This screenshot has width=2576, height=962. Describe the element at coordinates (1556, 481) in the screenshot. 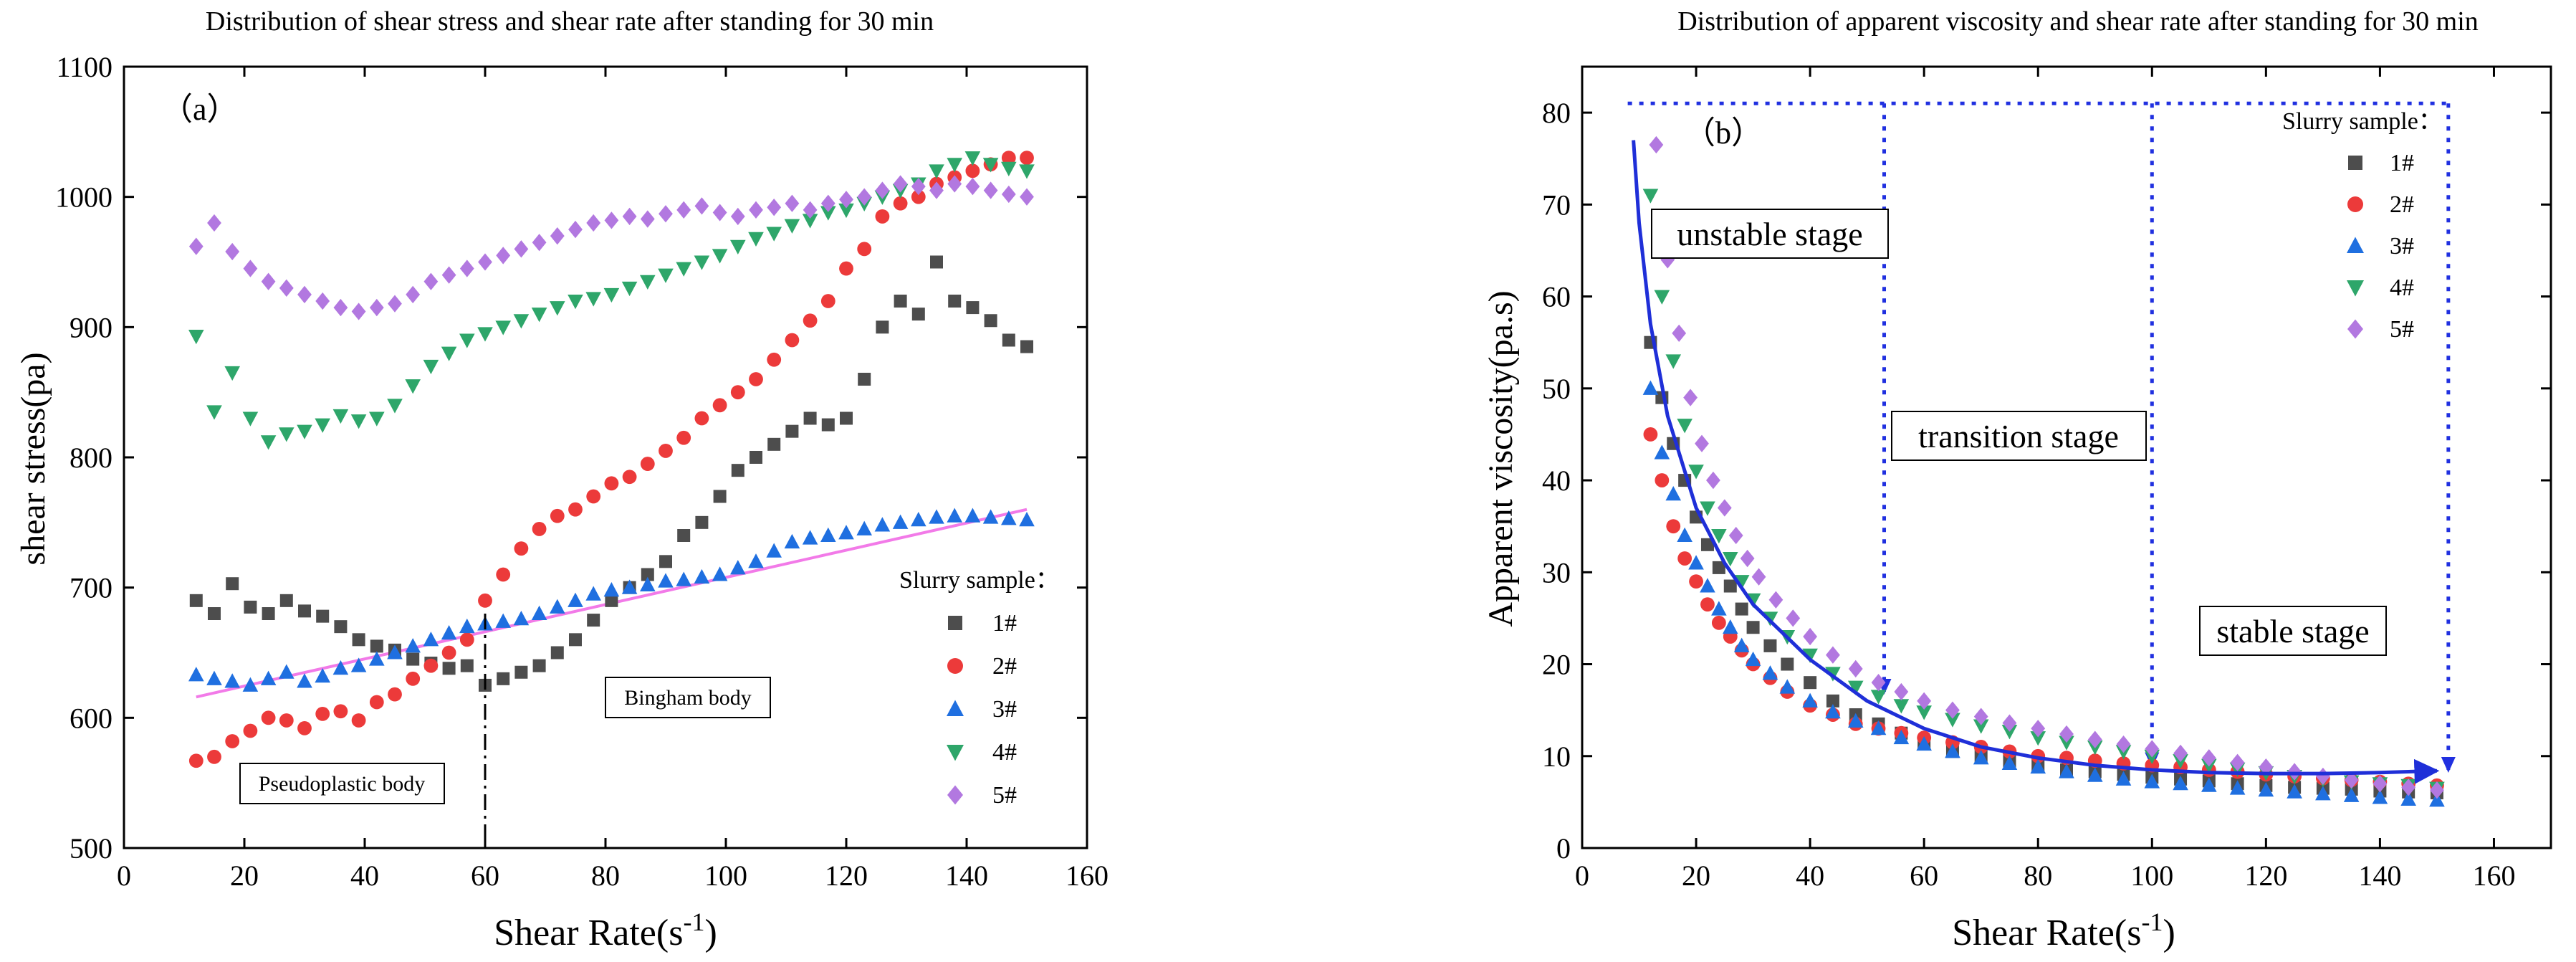

I see `y-tick-label: 40` at that location.